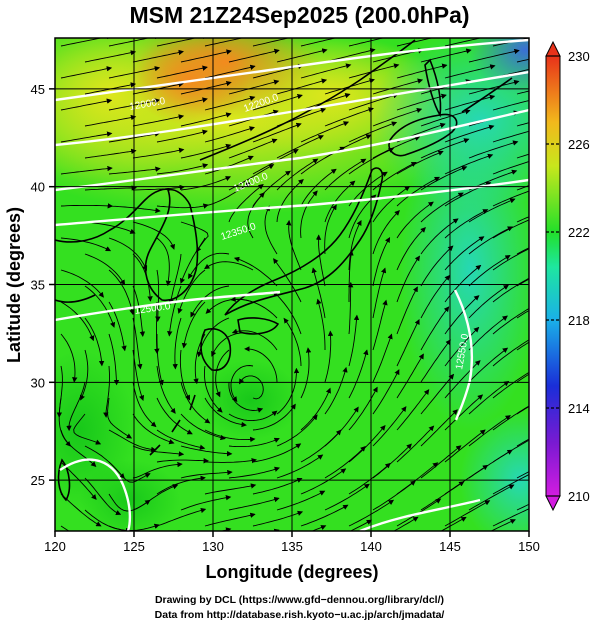  Describe the element at coordinates (450, 546) in the screenshot. I see `x-tick-label: 145` at that location.